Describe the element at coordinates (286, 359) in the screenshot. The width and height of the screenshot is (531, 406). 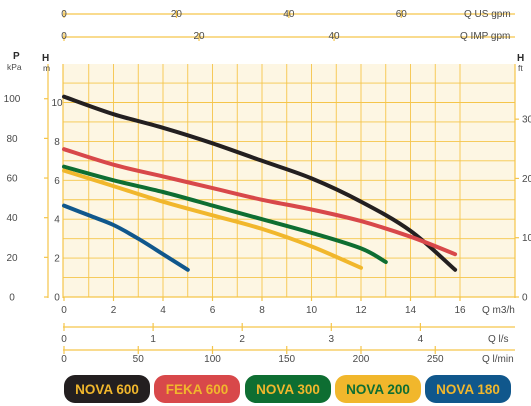
I see `bottom-tick-lmin: 150` at that location.